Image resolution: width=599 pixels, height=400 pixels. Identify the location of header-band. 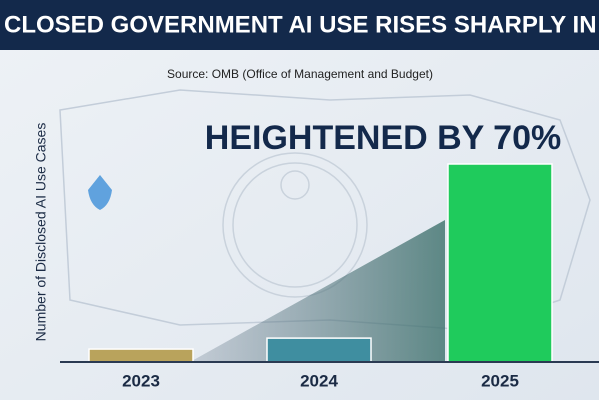
(299, 25).